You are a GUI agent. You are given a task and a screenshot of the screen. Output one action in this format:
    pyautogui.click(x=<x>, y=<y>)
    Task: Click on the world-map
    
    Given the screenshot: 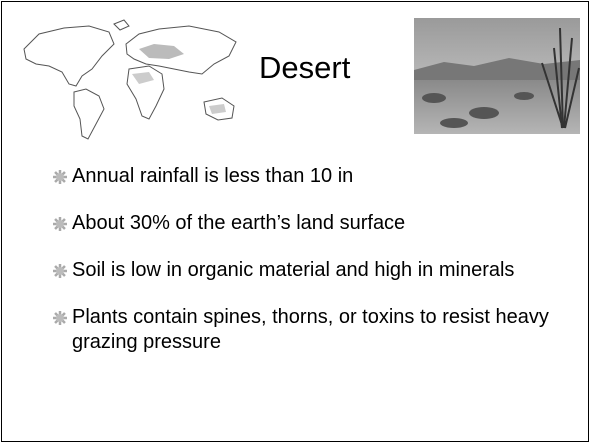 What is the action you would take?
    pyautogui.click(x=130, y=79)
    